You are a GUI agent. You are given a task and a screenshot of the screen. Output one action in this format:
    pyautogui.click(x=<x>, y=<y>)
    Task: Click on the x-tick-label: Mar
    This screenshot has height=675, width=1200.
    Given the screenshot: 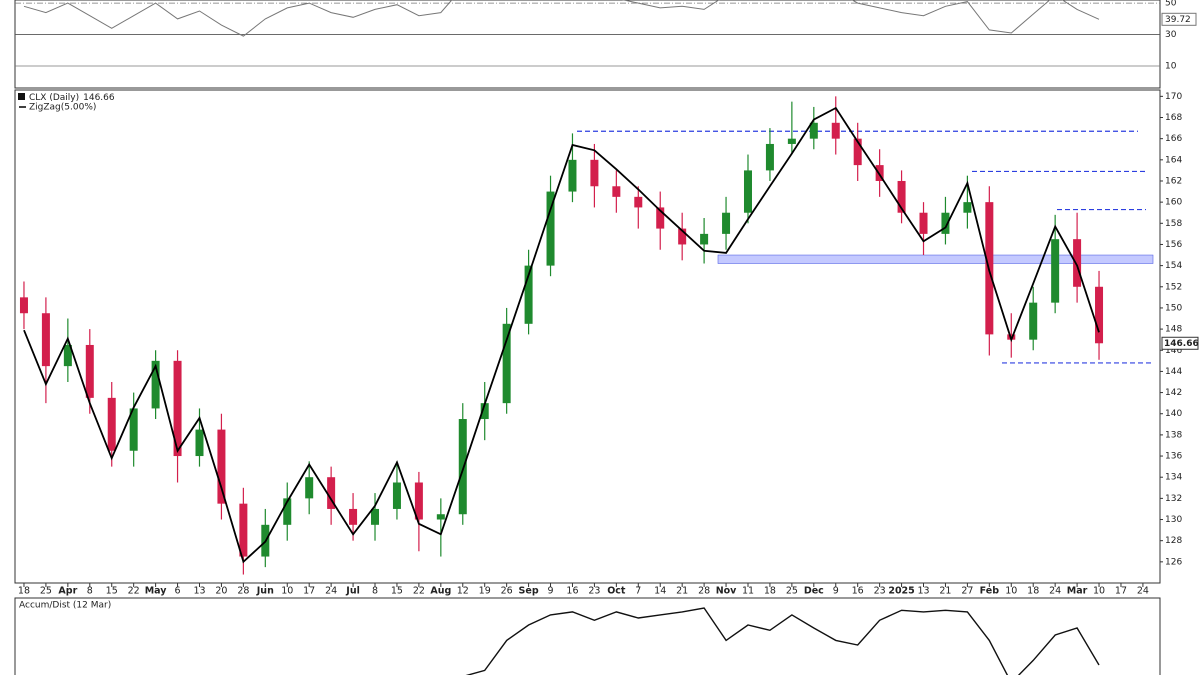 What is the action you would take?
    pyautogui.click(x=1077, y=591)
    